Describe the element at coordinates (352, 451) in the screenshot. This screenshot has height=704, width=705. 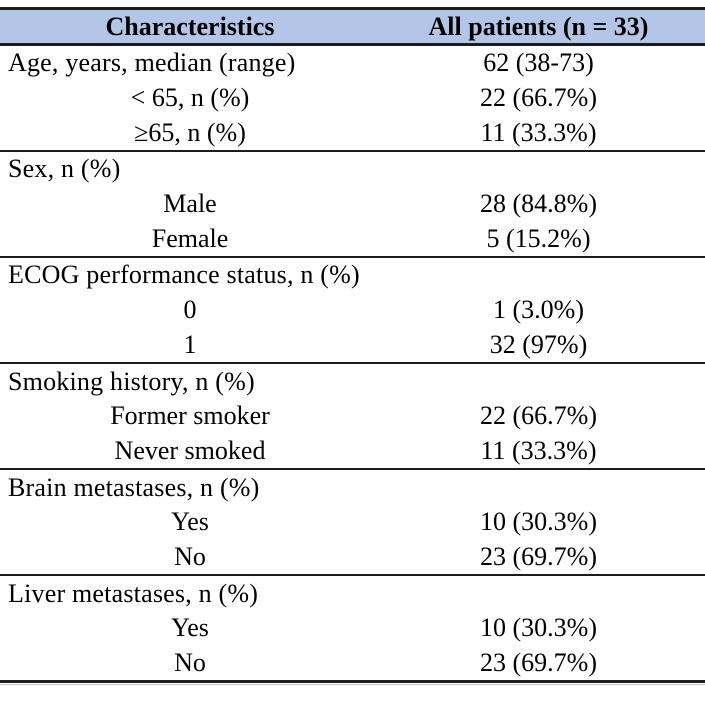
I see `table-row: Never smoked 11 (33.3%)` at that location.